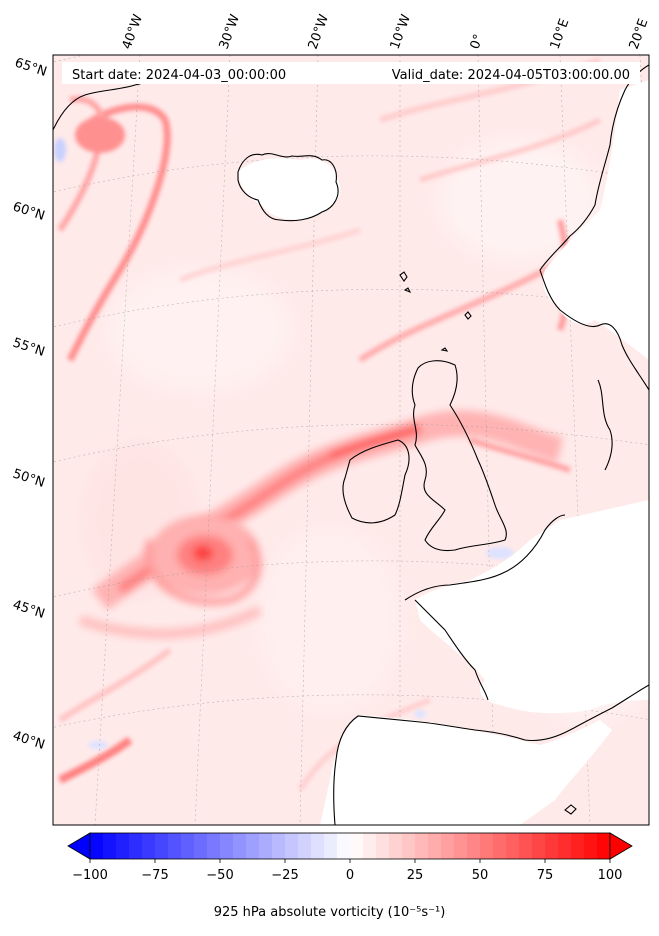 The image size is (659, 936). Describe the element at coordinates (415, 875) in the screenshot. I see `colorbar-tick-label: 25` at that location.